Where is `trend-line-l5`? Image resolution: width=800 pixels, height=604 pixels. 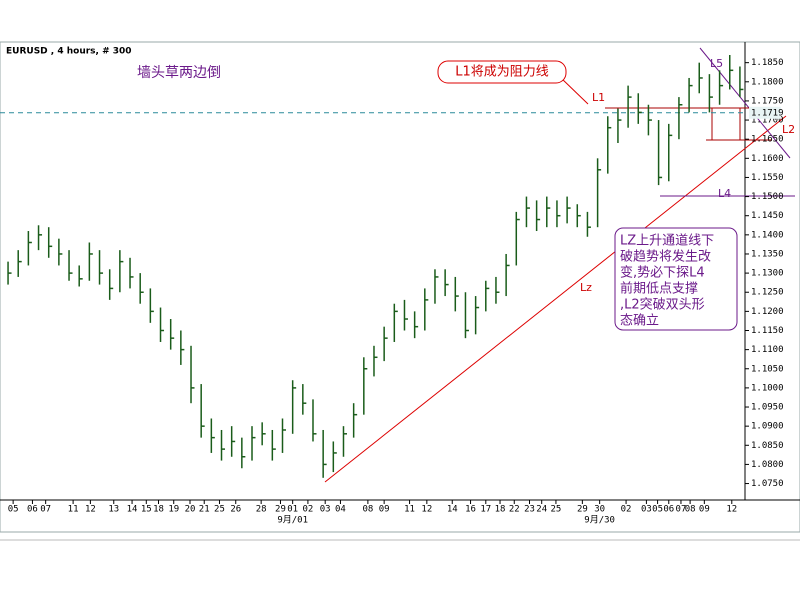
trend-line-l5 is located at coordinates (745, 103).